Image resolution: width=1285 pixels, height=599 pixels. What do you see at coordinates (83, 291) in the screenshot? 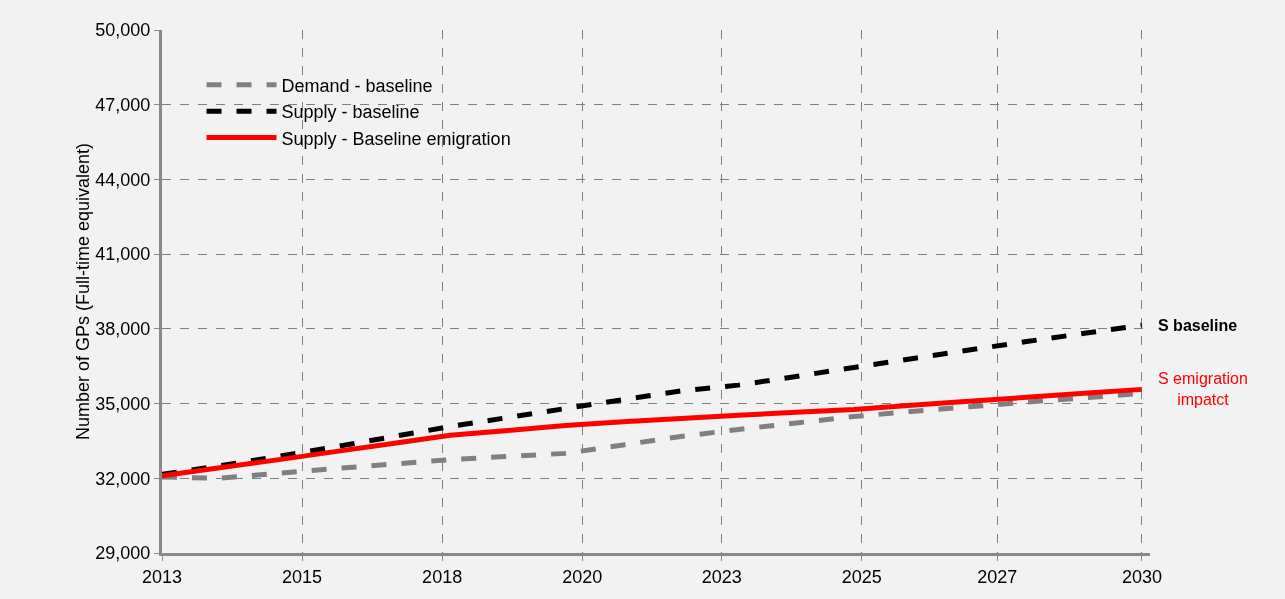
I see `y-axis-title: Number of GPs (Full-time equivalent)` at bounding box center [83, 291].